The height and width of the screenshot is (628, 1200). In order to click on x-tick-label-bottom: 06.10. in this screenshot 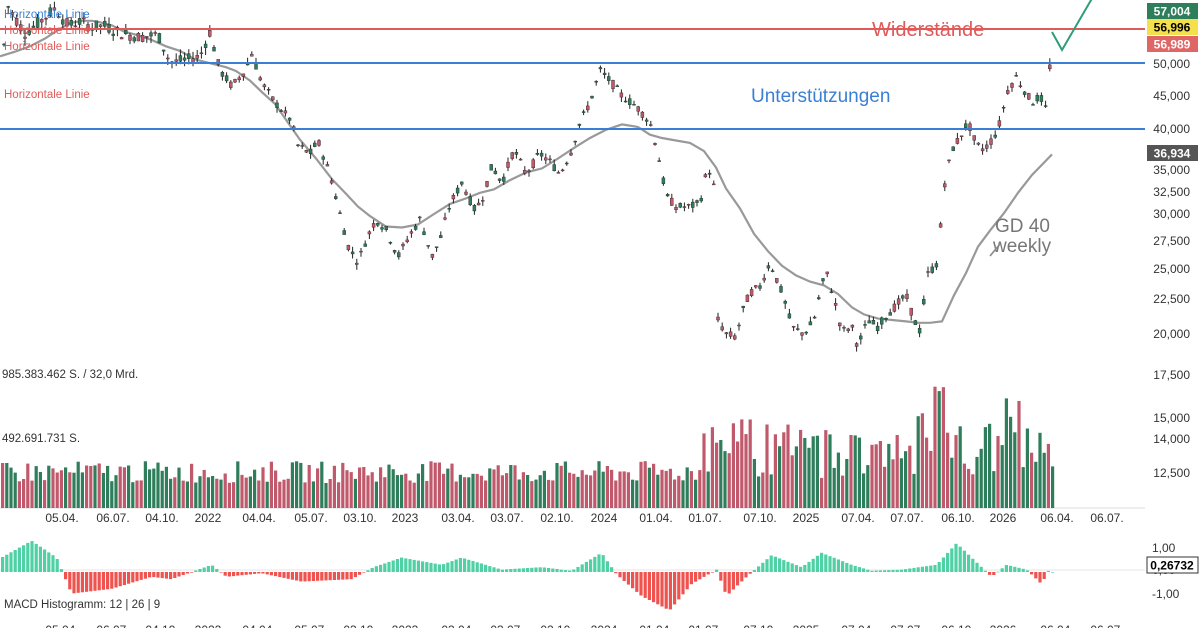, I will do `click(957, 625)`.